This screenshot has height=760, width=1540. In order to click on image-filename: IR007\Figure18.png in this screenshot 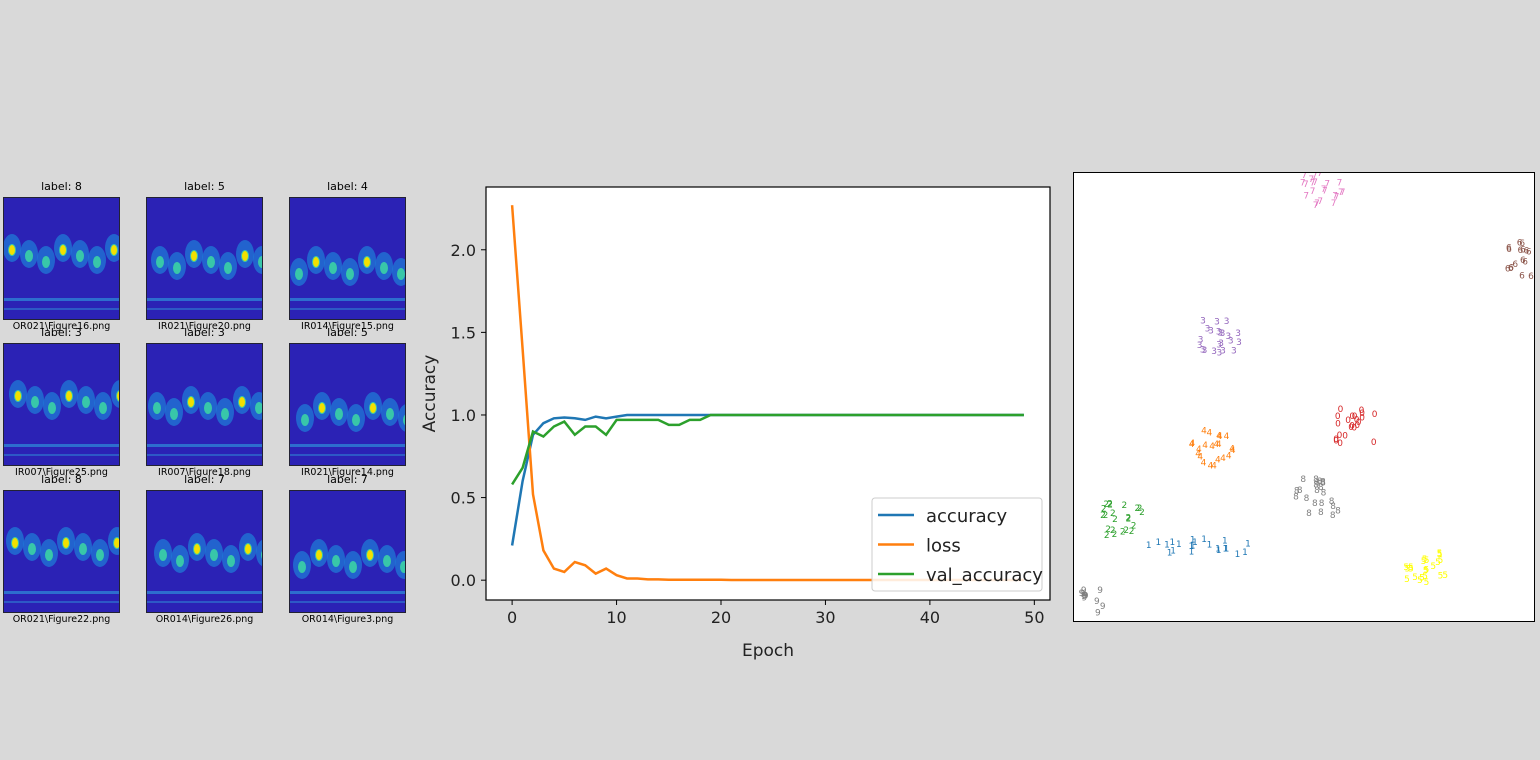, I will do `click(204, 472)`.